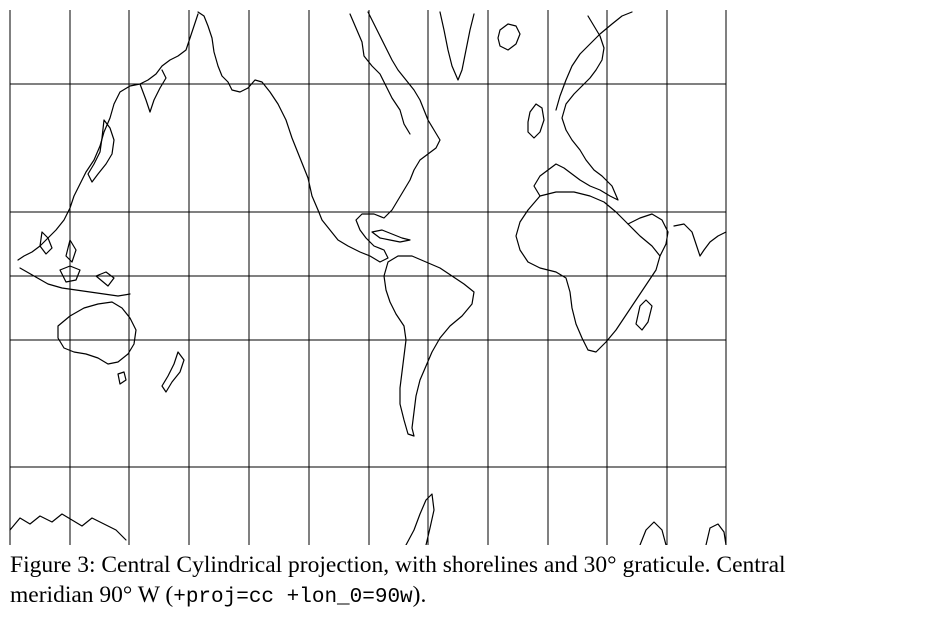 This screenshot has width=931, height=619. What do you see at coordinates (588, 272) in the screenshot?
I see `shoreline-africa` at bounding box center [588, 272].